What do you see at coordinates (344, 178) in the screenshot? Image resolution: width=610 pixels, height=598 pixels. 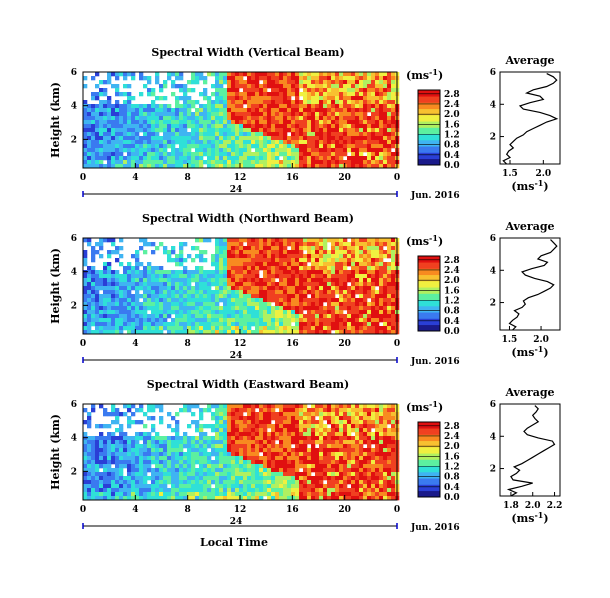 I see `x-tick-label: 20` at bounding box center [344, 178].